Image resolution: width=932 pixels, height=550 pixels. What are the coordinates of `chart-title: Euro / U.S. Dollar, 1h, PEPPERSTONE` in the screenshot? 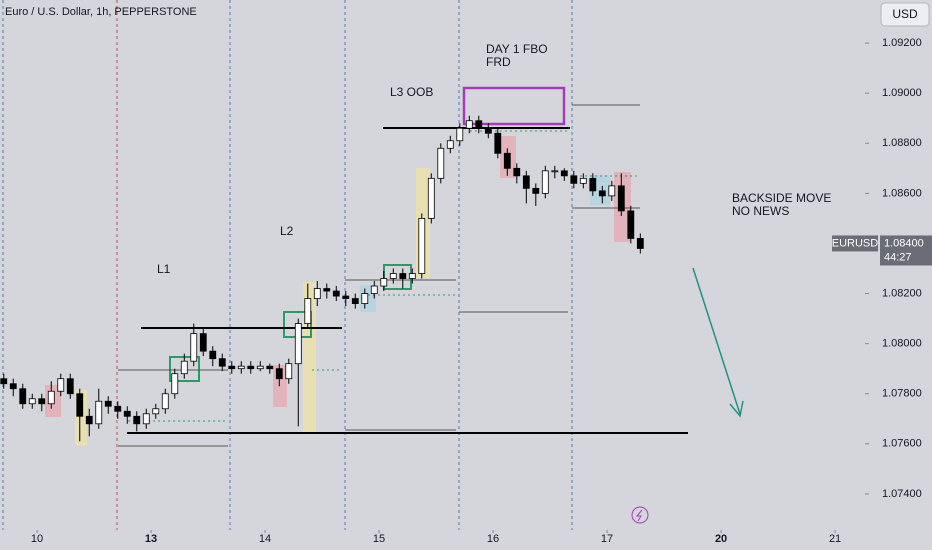 It's located at (101, 12).